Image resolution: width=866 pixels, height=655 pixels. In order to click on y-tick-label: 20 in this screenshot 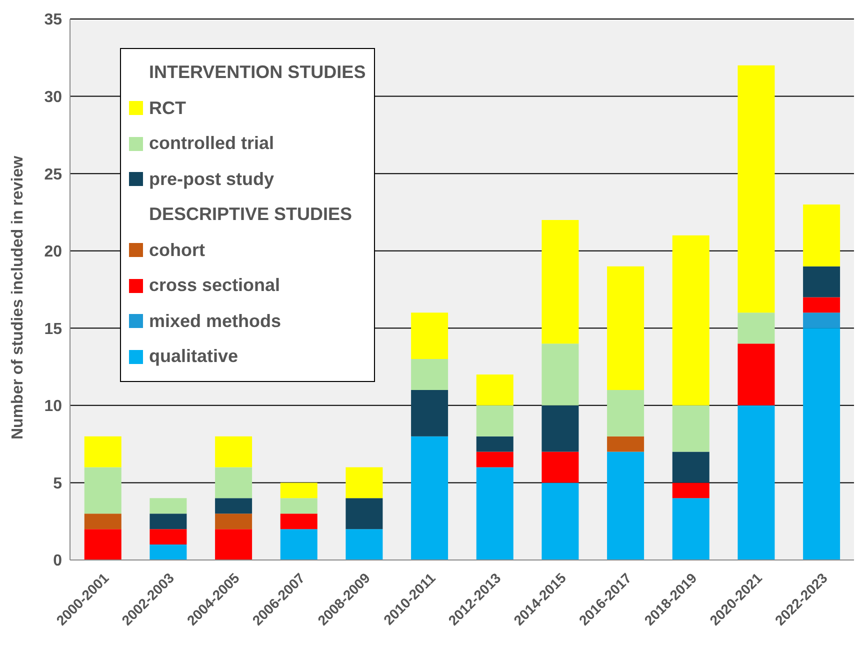, I will do `click(53, 252)`.